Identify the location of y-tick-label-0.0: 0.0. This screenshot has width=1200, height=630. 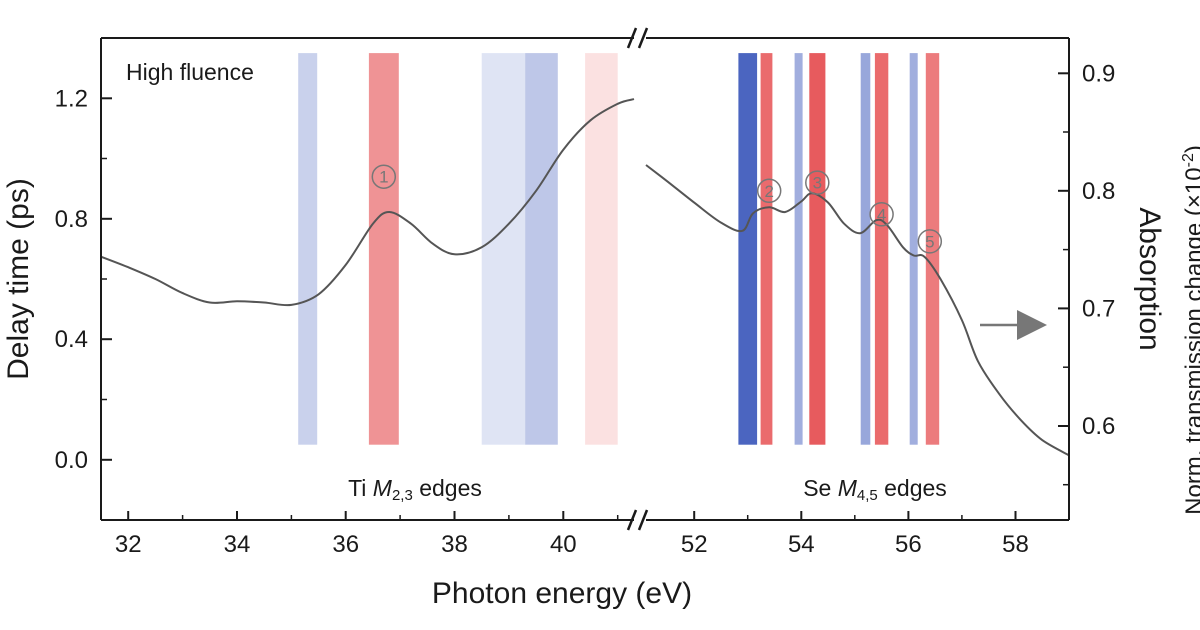
(71, 460).